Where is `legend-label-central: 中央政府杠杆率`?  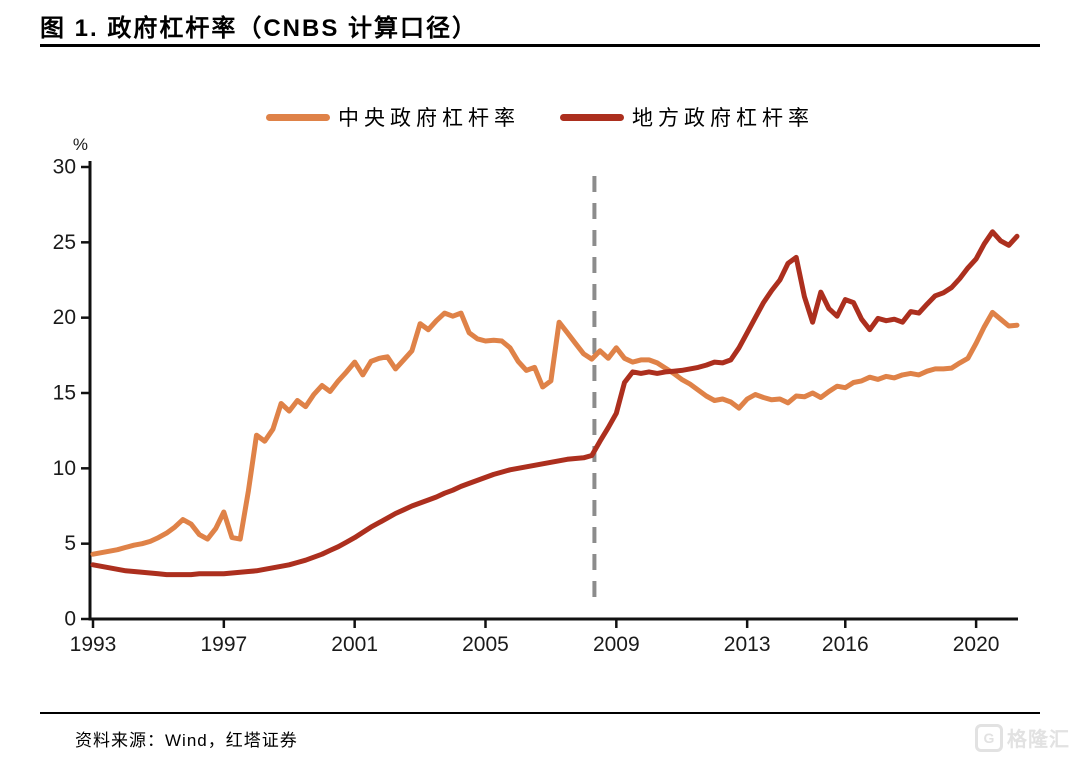
legend-label-central: 中央政府杠杆率 is located at coordinates (429, 118).